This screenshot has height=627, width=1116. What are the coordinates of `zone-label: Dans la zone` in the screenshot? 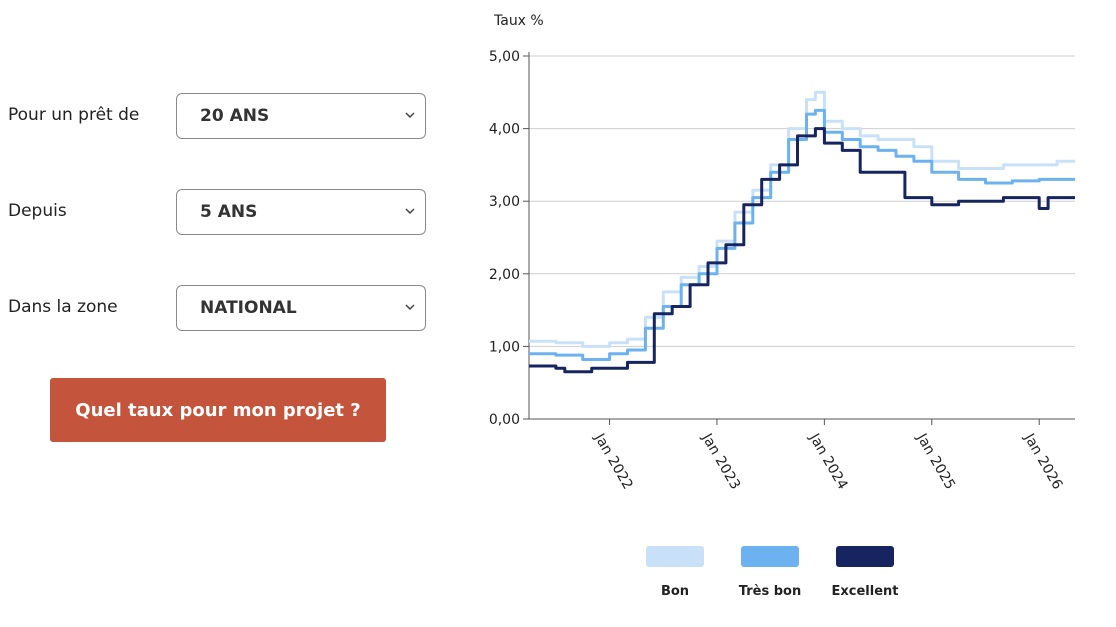 It's located at (63, 307).